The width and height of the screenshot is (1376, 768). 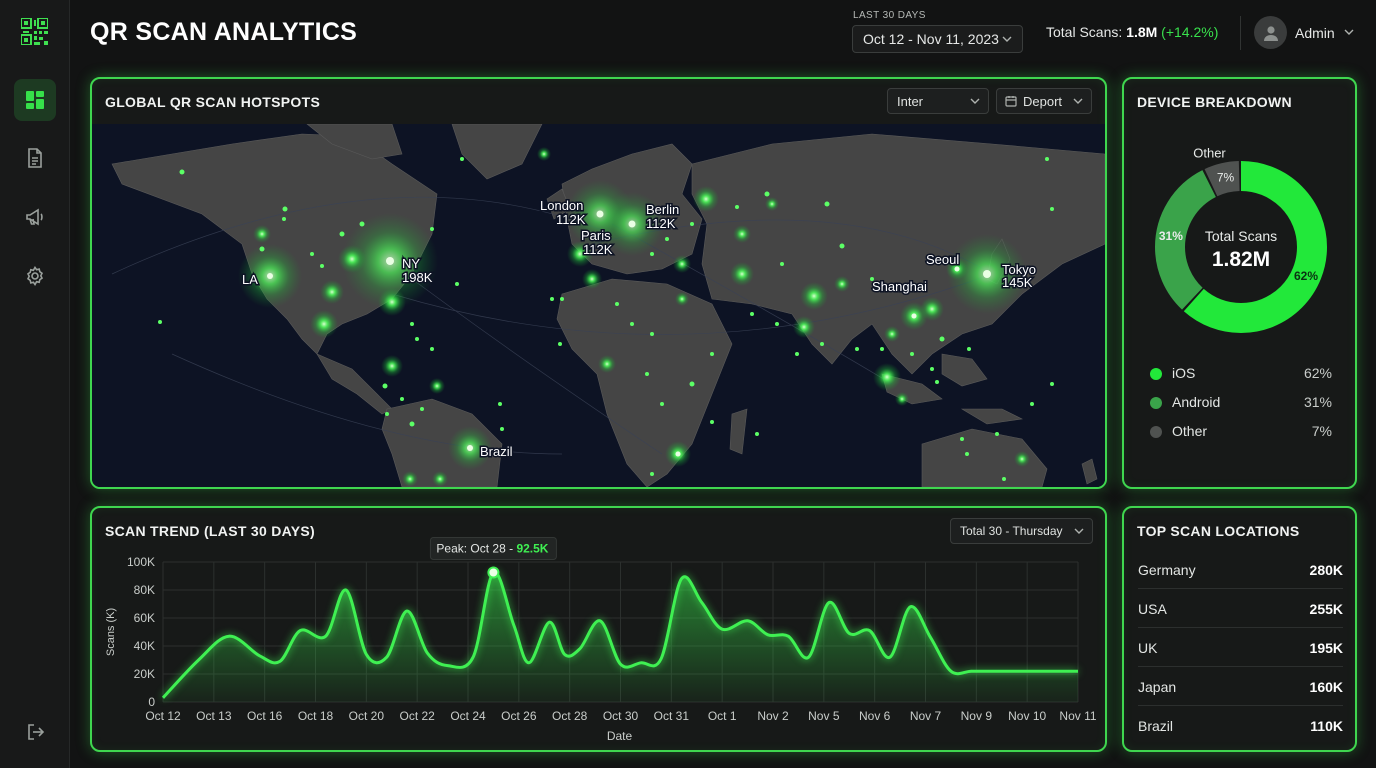 What do you see at coordinates (250, 279) in the screenshot?
I see `map-label-la: LA` at bounding box center [250, 279].